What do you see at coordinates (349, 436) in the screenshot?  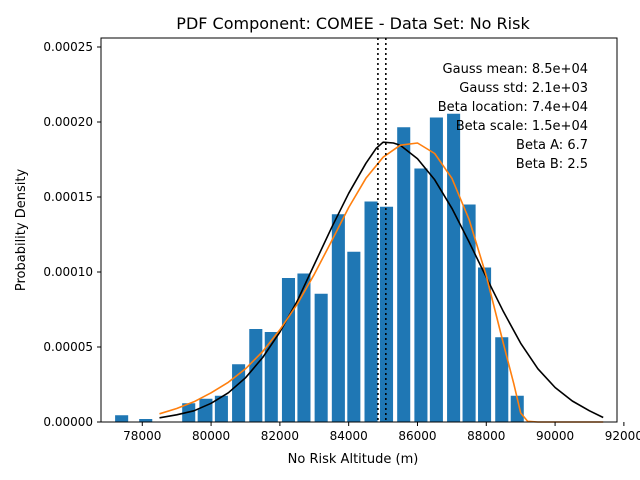 I see `x-tick-label: 84000` at bounding box center [349, 436].